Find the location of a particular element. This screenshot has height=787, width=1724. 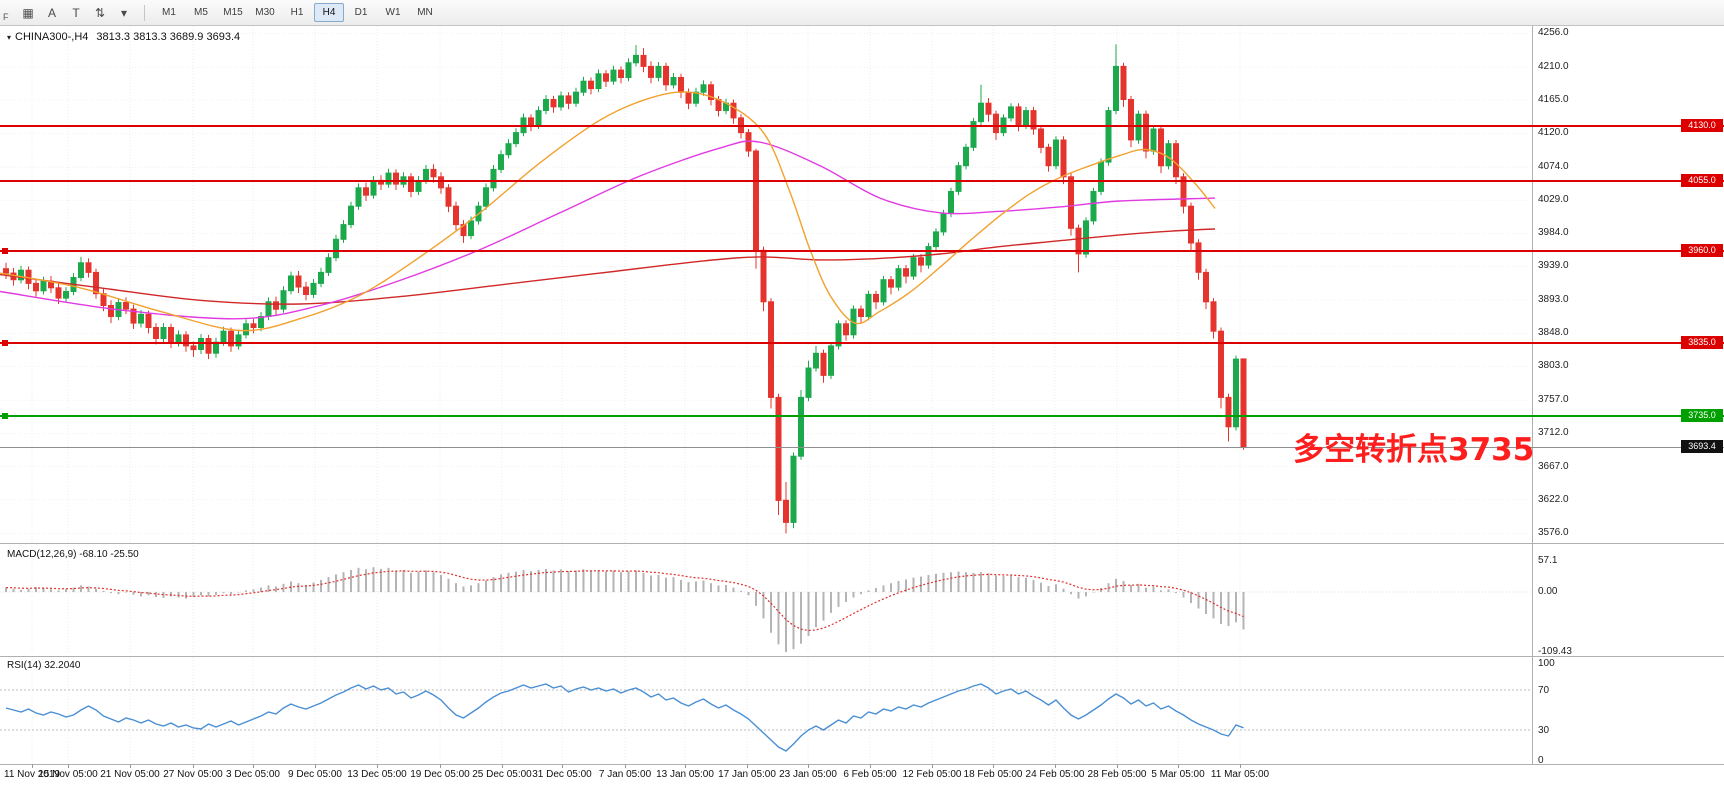

macd-canvas is located at coordinates (862, 600).